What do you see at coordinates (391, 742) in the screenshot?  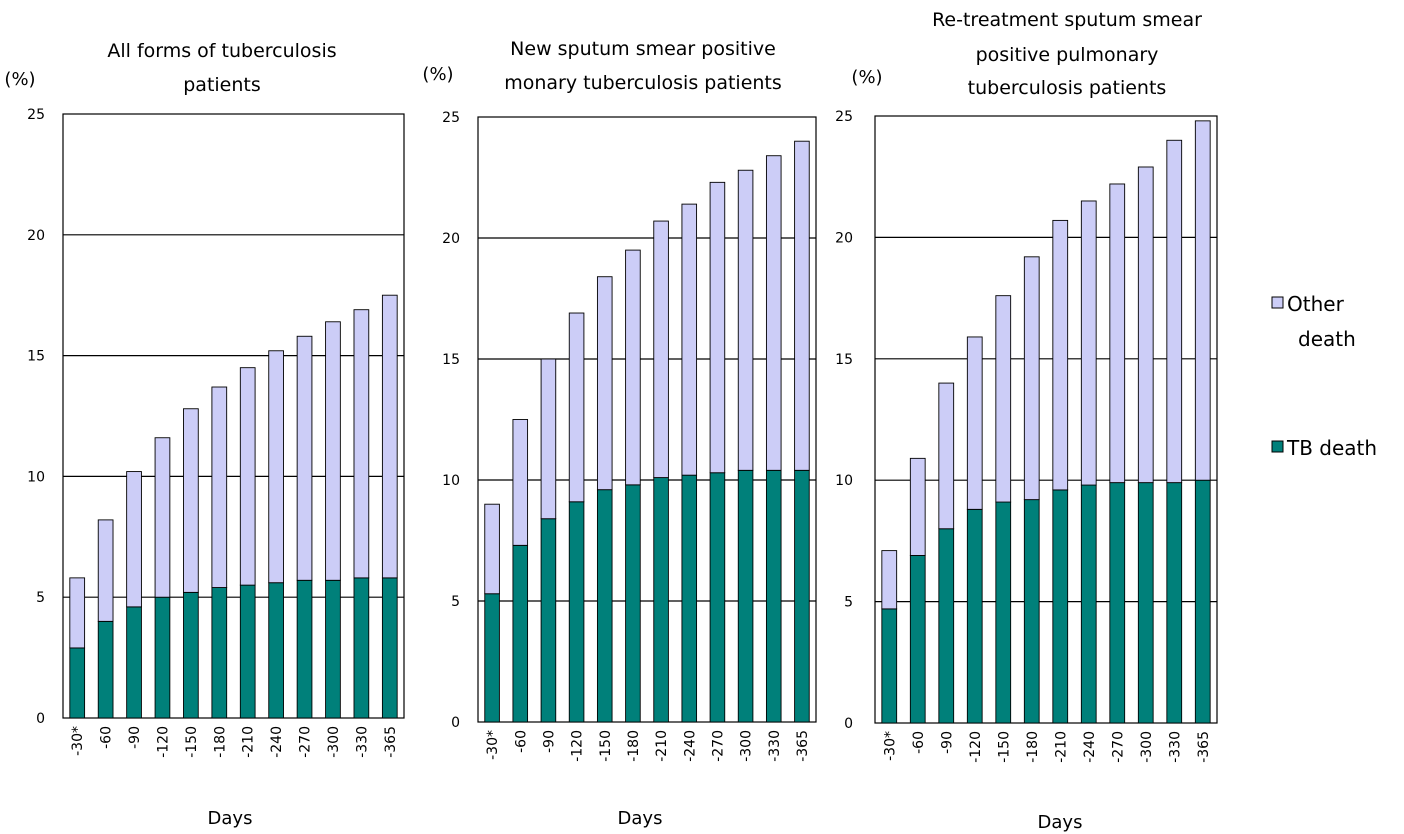 I see `x-tick-label: -365` at bounding box center [391, 742].